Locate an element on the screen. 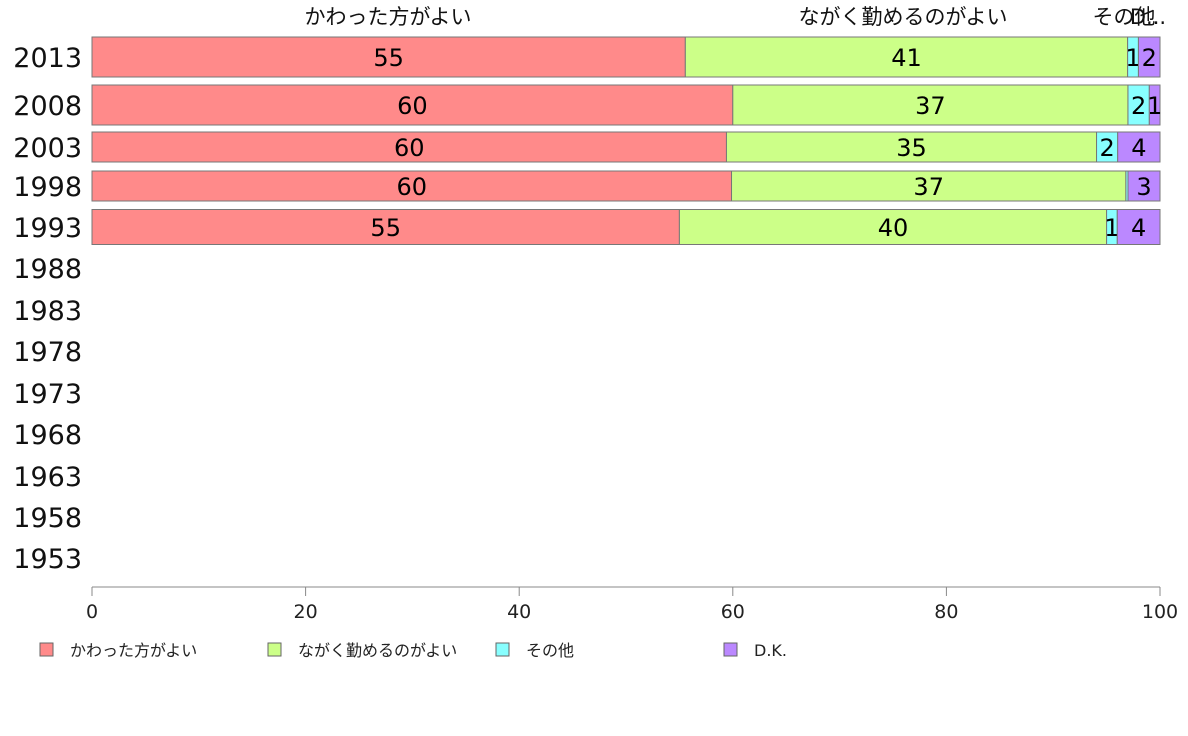  y-tick-label: 1978 is located at coordinates (47, 352).